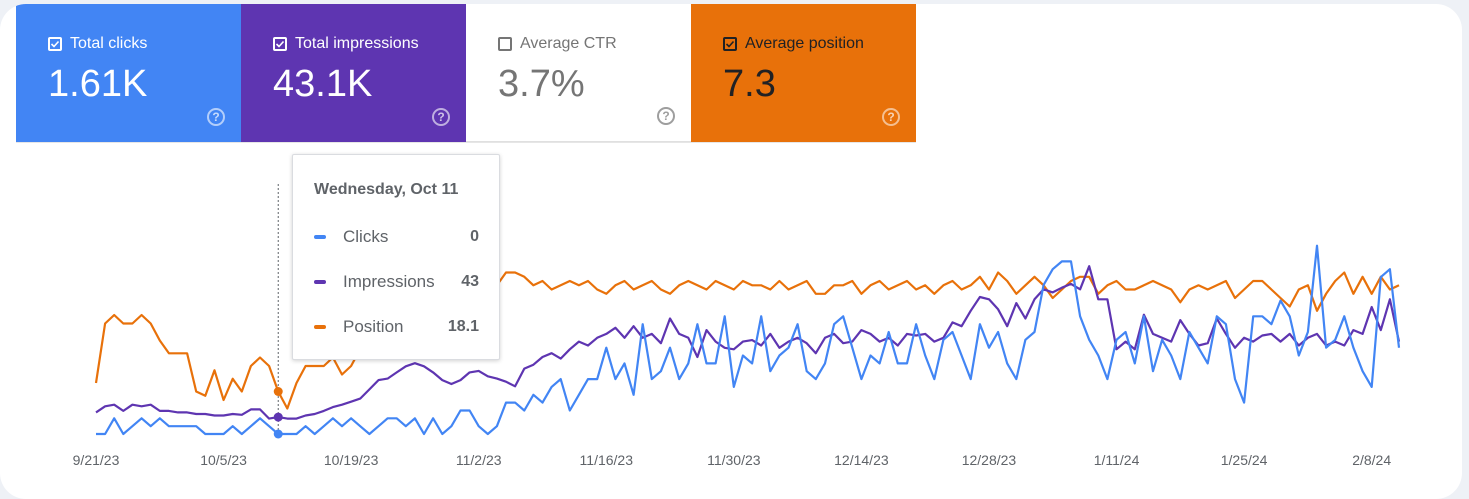 The height and width of the screenshot is (499, 1469). I want to click on x-tick-label: 11/16/23, so click(607, 460).